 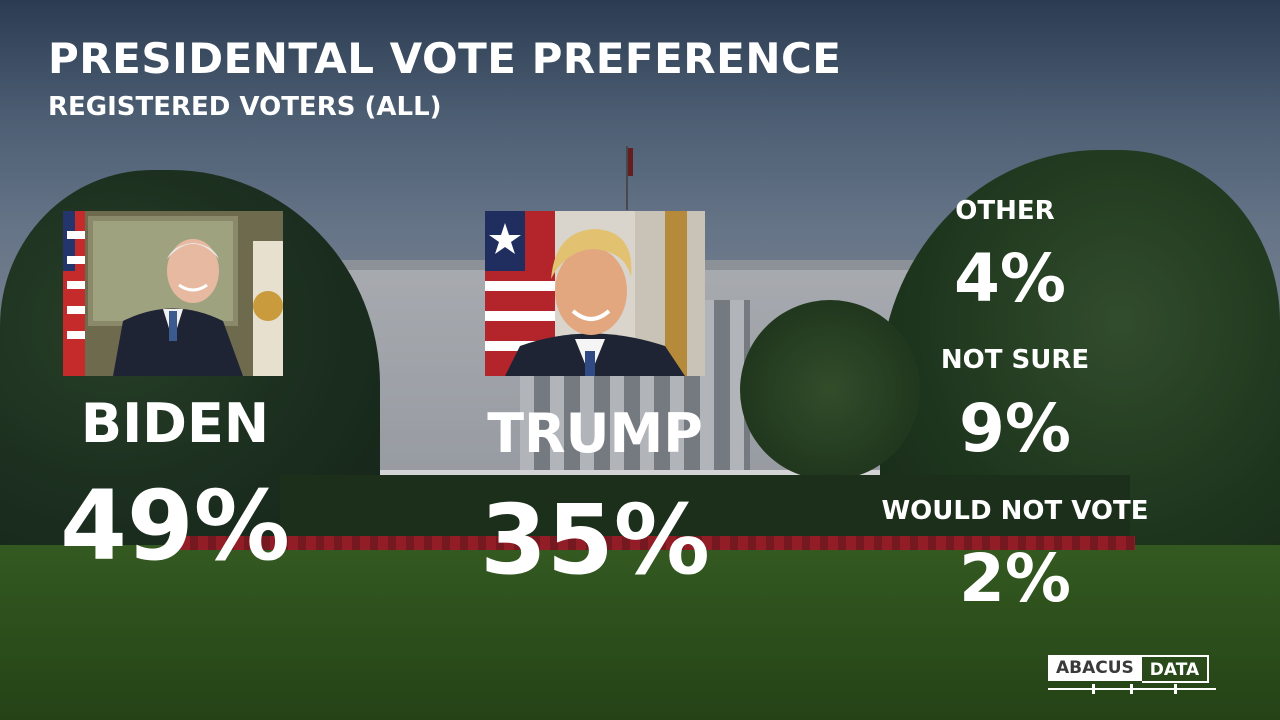 I want to click on tree-center, so click(x=830, y=390).